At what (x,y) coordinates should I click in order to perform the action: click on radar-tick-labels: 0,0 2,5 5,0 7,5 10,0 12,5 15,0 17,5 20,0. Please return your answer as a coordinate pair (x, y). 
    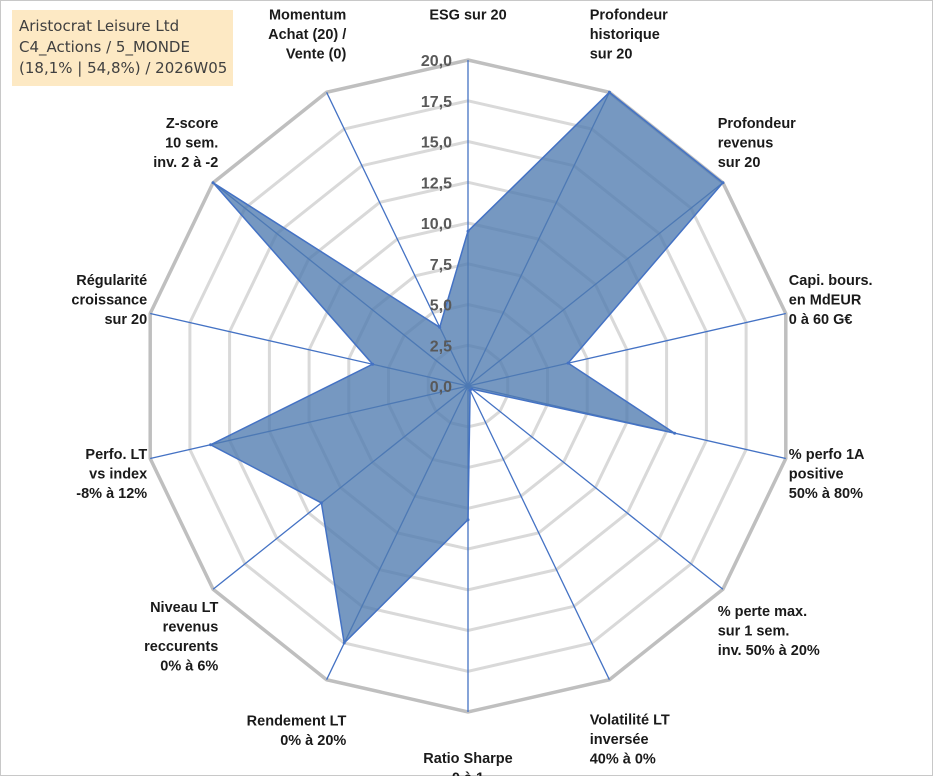
    Looking at the image, I should click on (436, 224).